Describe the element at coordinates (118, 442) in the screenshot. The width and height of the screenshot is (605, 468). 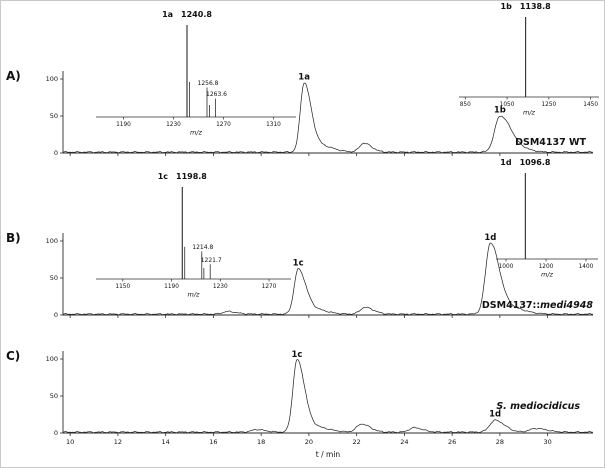
I see `x-tick-label: 12` at that location.